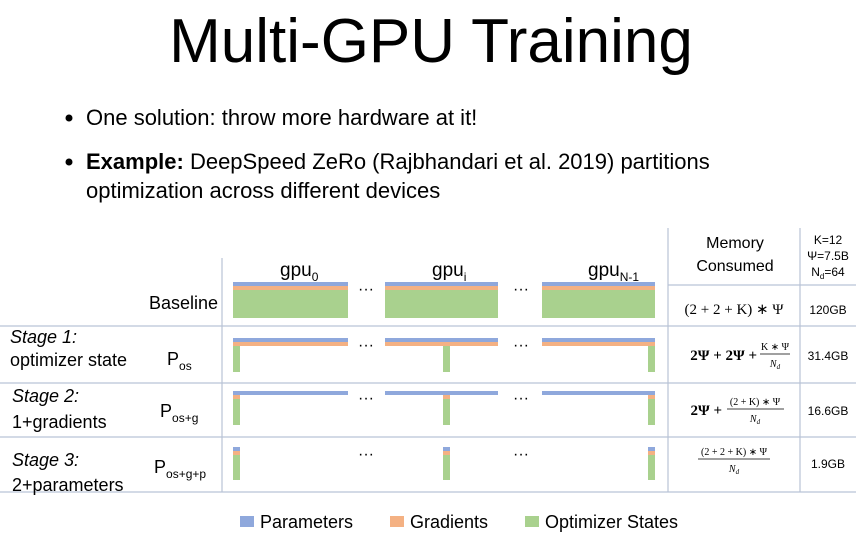  I want to click on formula: 2Ψ +, so click(707, 411).